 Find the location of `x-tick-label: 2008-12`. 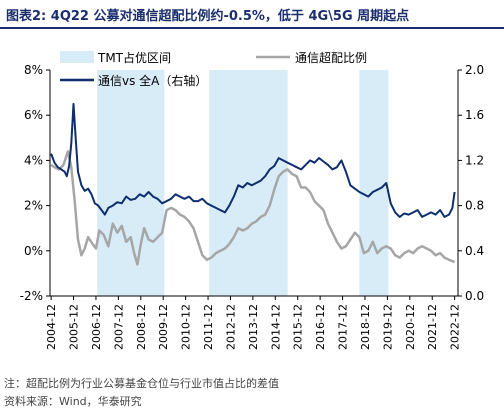

x-tick-label: 2008-12 is located at coordinates (141, 327).